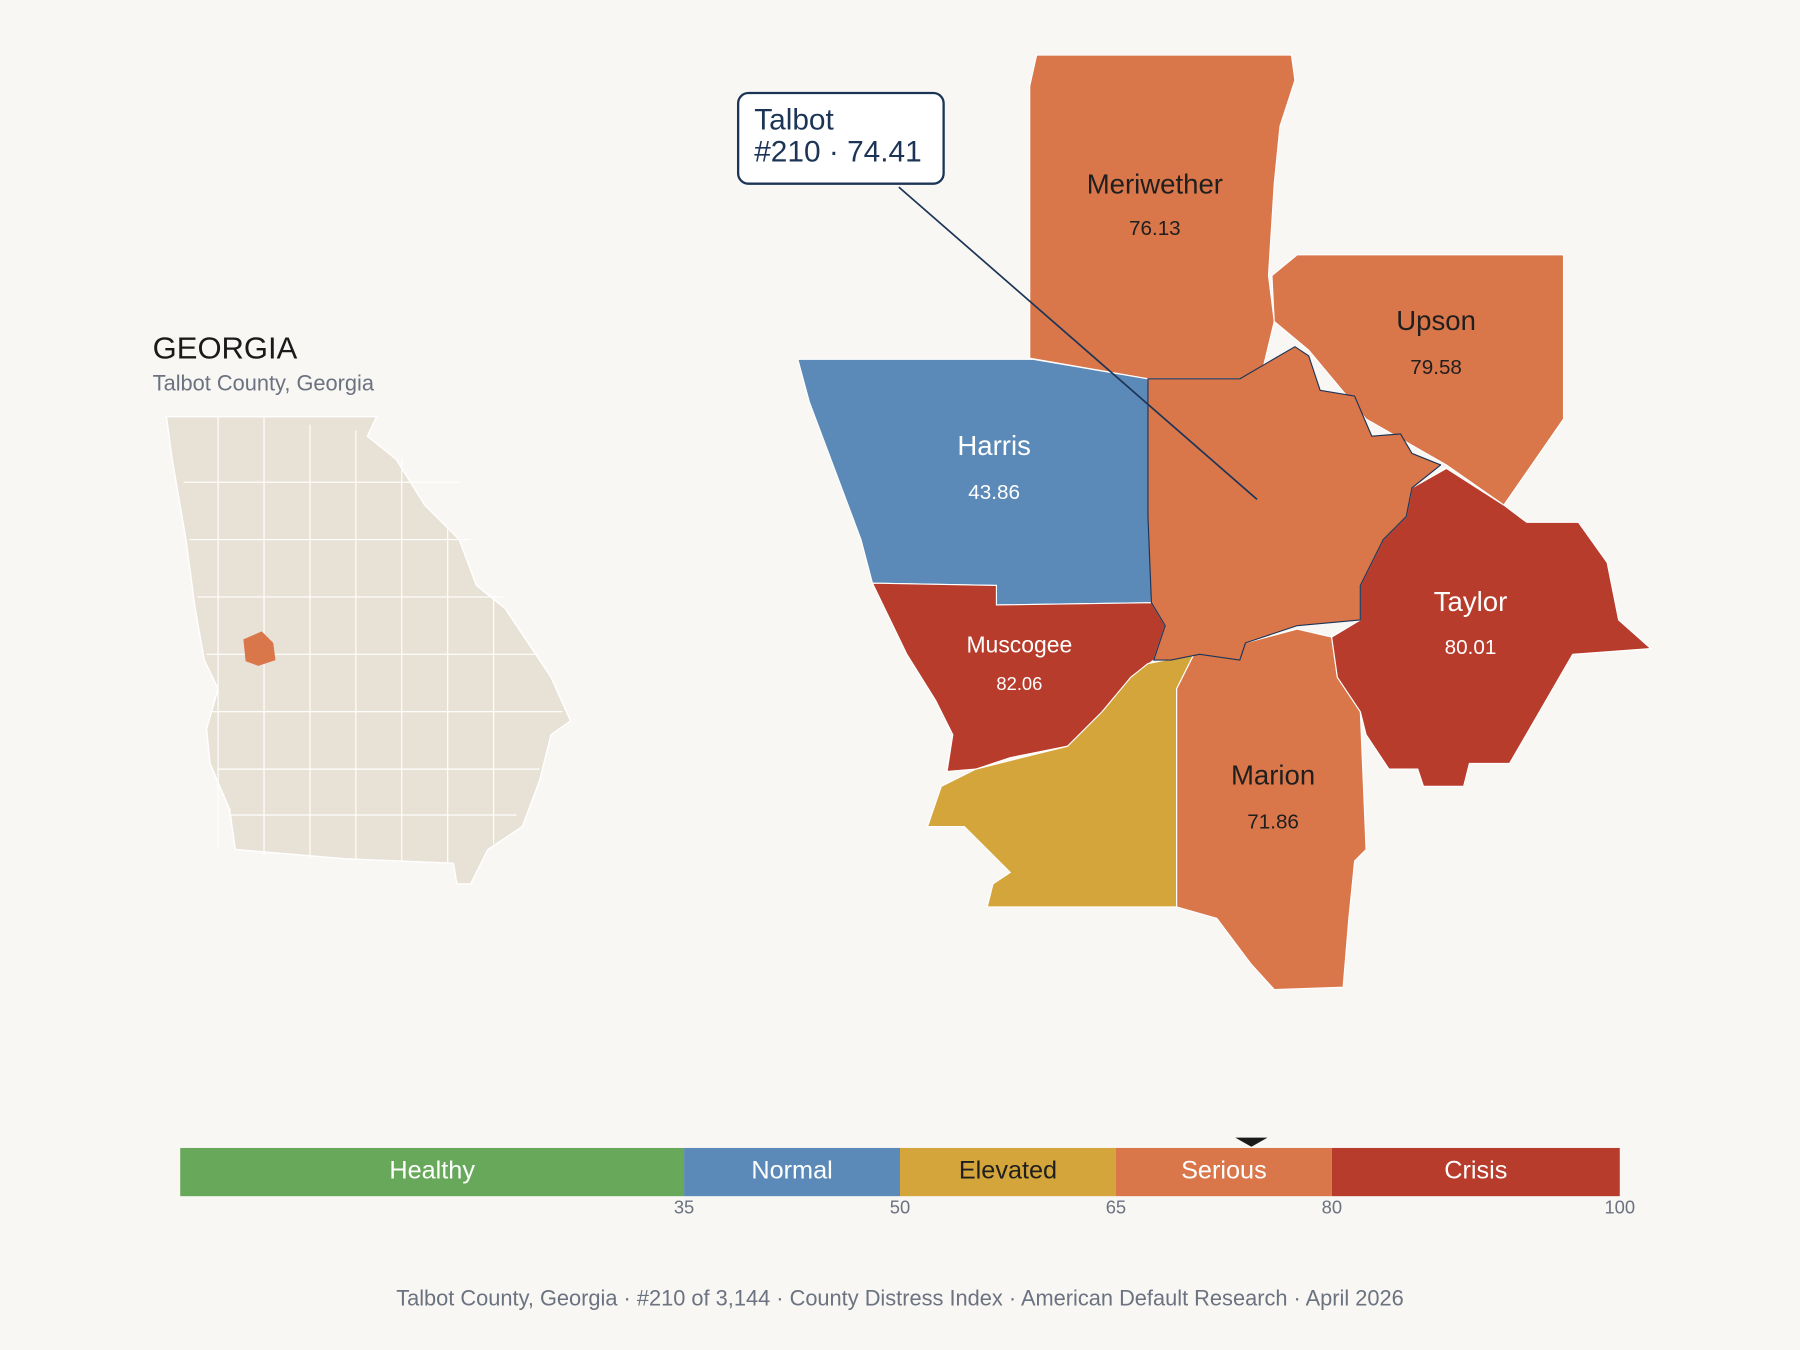 The width and height of the screenshot is (1800, 1350). Describe the element at coordinates (1332, 1207) in the screenshot. I see `scale-tick-label: 80` at that location.